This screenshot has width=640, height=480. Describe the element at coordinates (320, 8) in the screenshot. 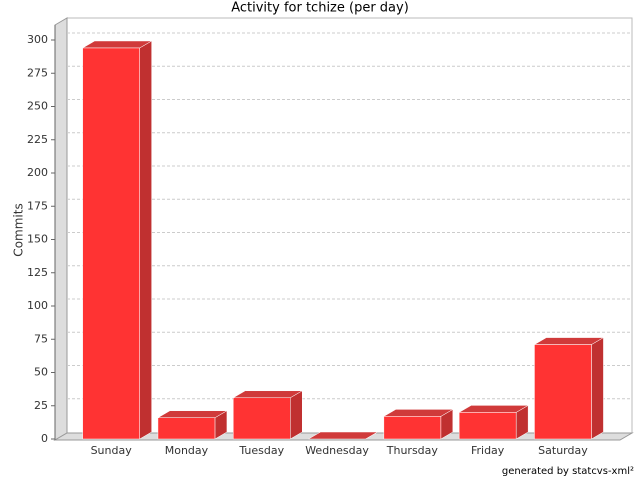

I see `chart-title: Activity for tchize (per day)` at that location.